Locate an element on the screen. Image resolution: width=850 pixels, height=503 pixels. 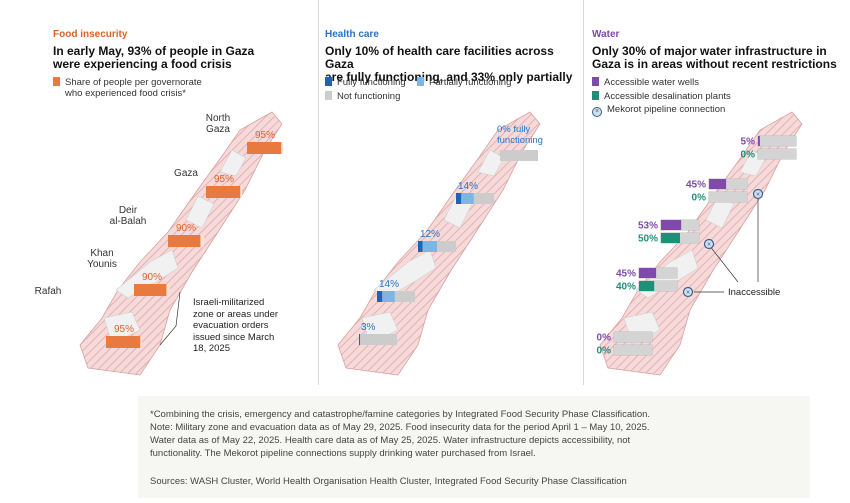
water-bar-label: 40% is located at coordinates (626, 287).